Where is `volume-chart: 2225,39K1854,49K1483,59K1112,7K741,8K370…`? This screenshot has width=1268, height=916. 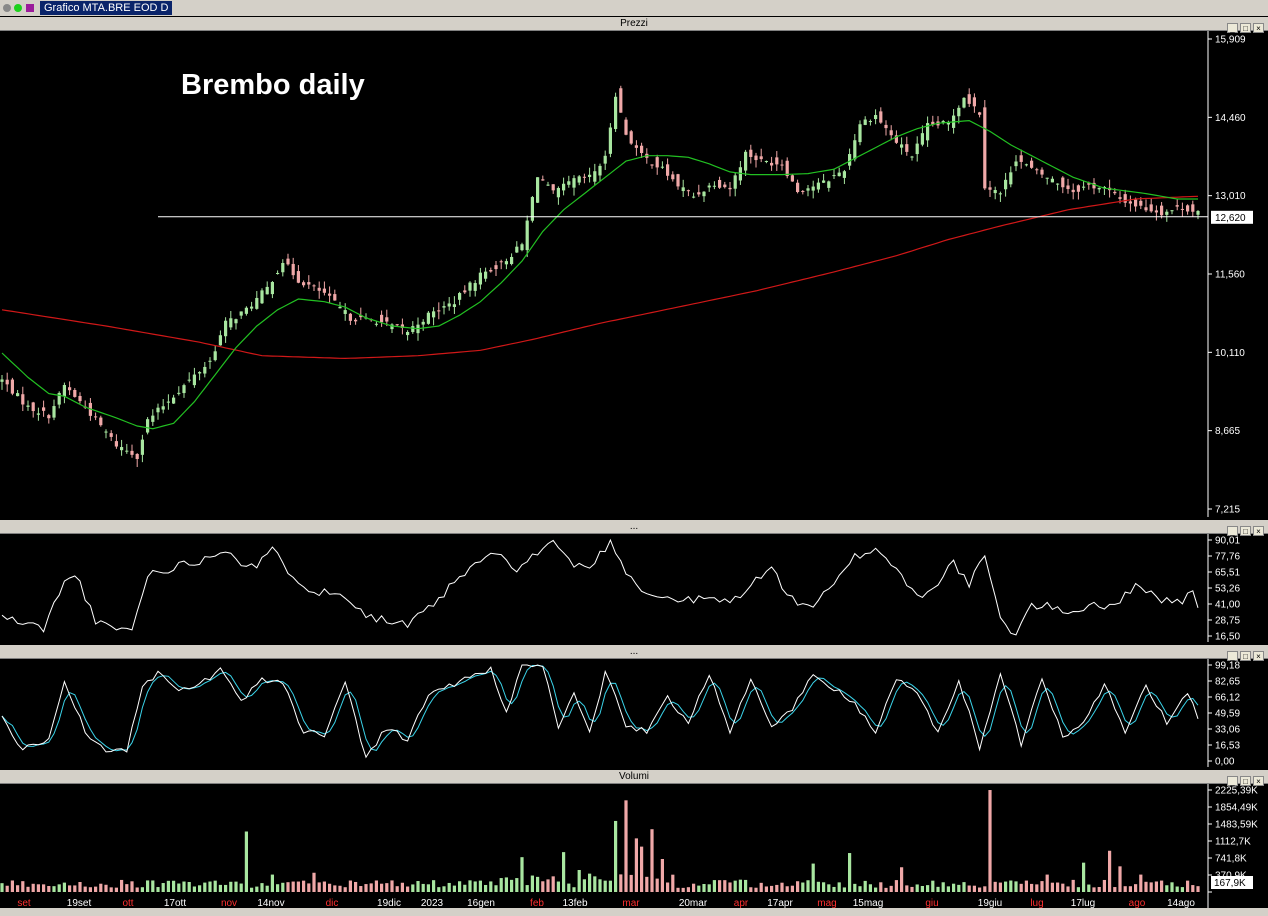
volume-chart: 2225,39K1854,49K1483,59K1112,7K741,8K370… is located at coordinates (634, 846).